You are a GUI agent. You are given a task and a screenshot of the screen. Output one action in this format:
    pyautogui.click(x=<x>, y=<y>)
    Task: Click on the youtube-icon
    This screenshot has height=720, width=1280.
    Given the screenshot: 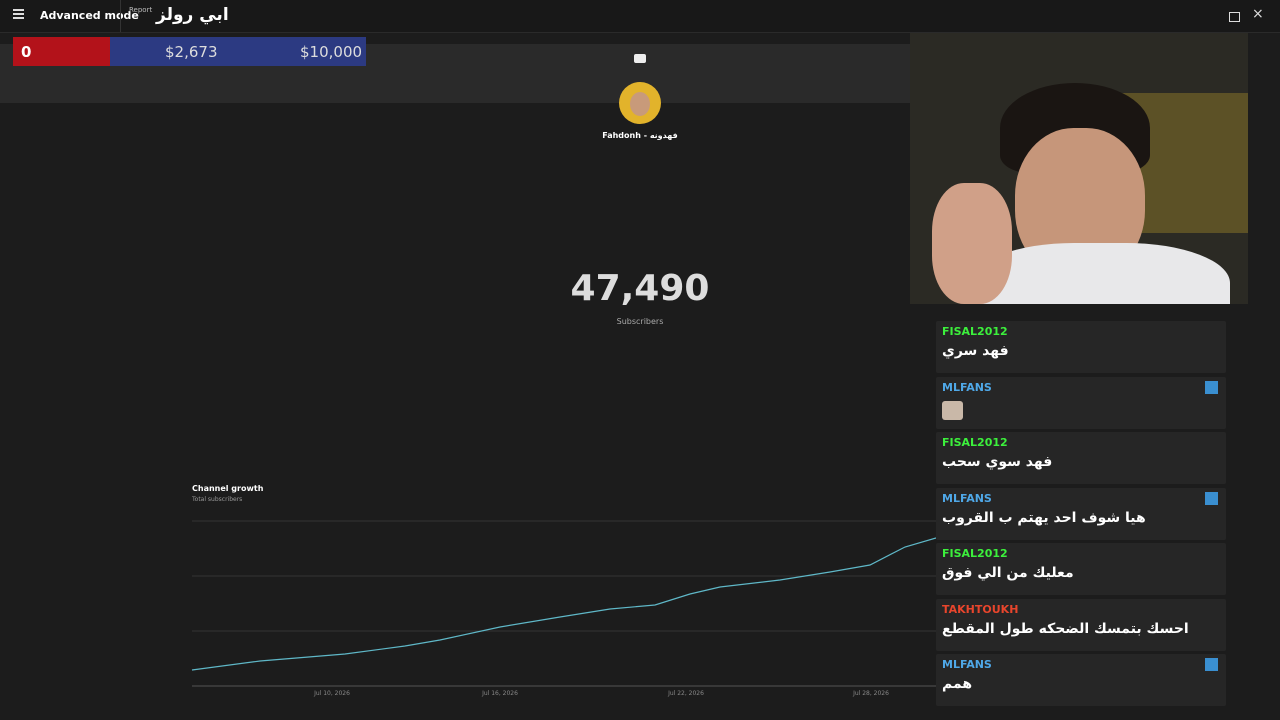 What is the action you would take?
    pyautogui.click(x=640, y=58)
    